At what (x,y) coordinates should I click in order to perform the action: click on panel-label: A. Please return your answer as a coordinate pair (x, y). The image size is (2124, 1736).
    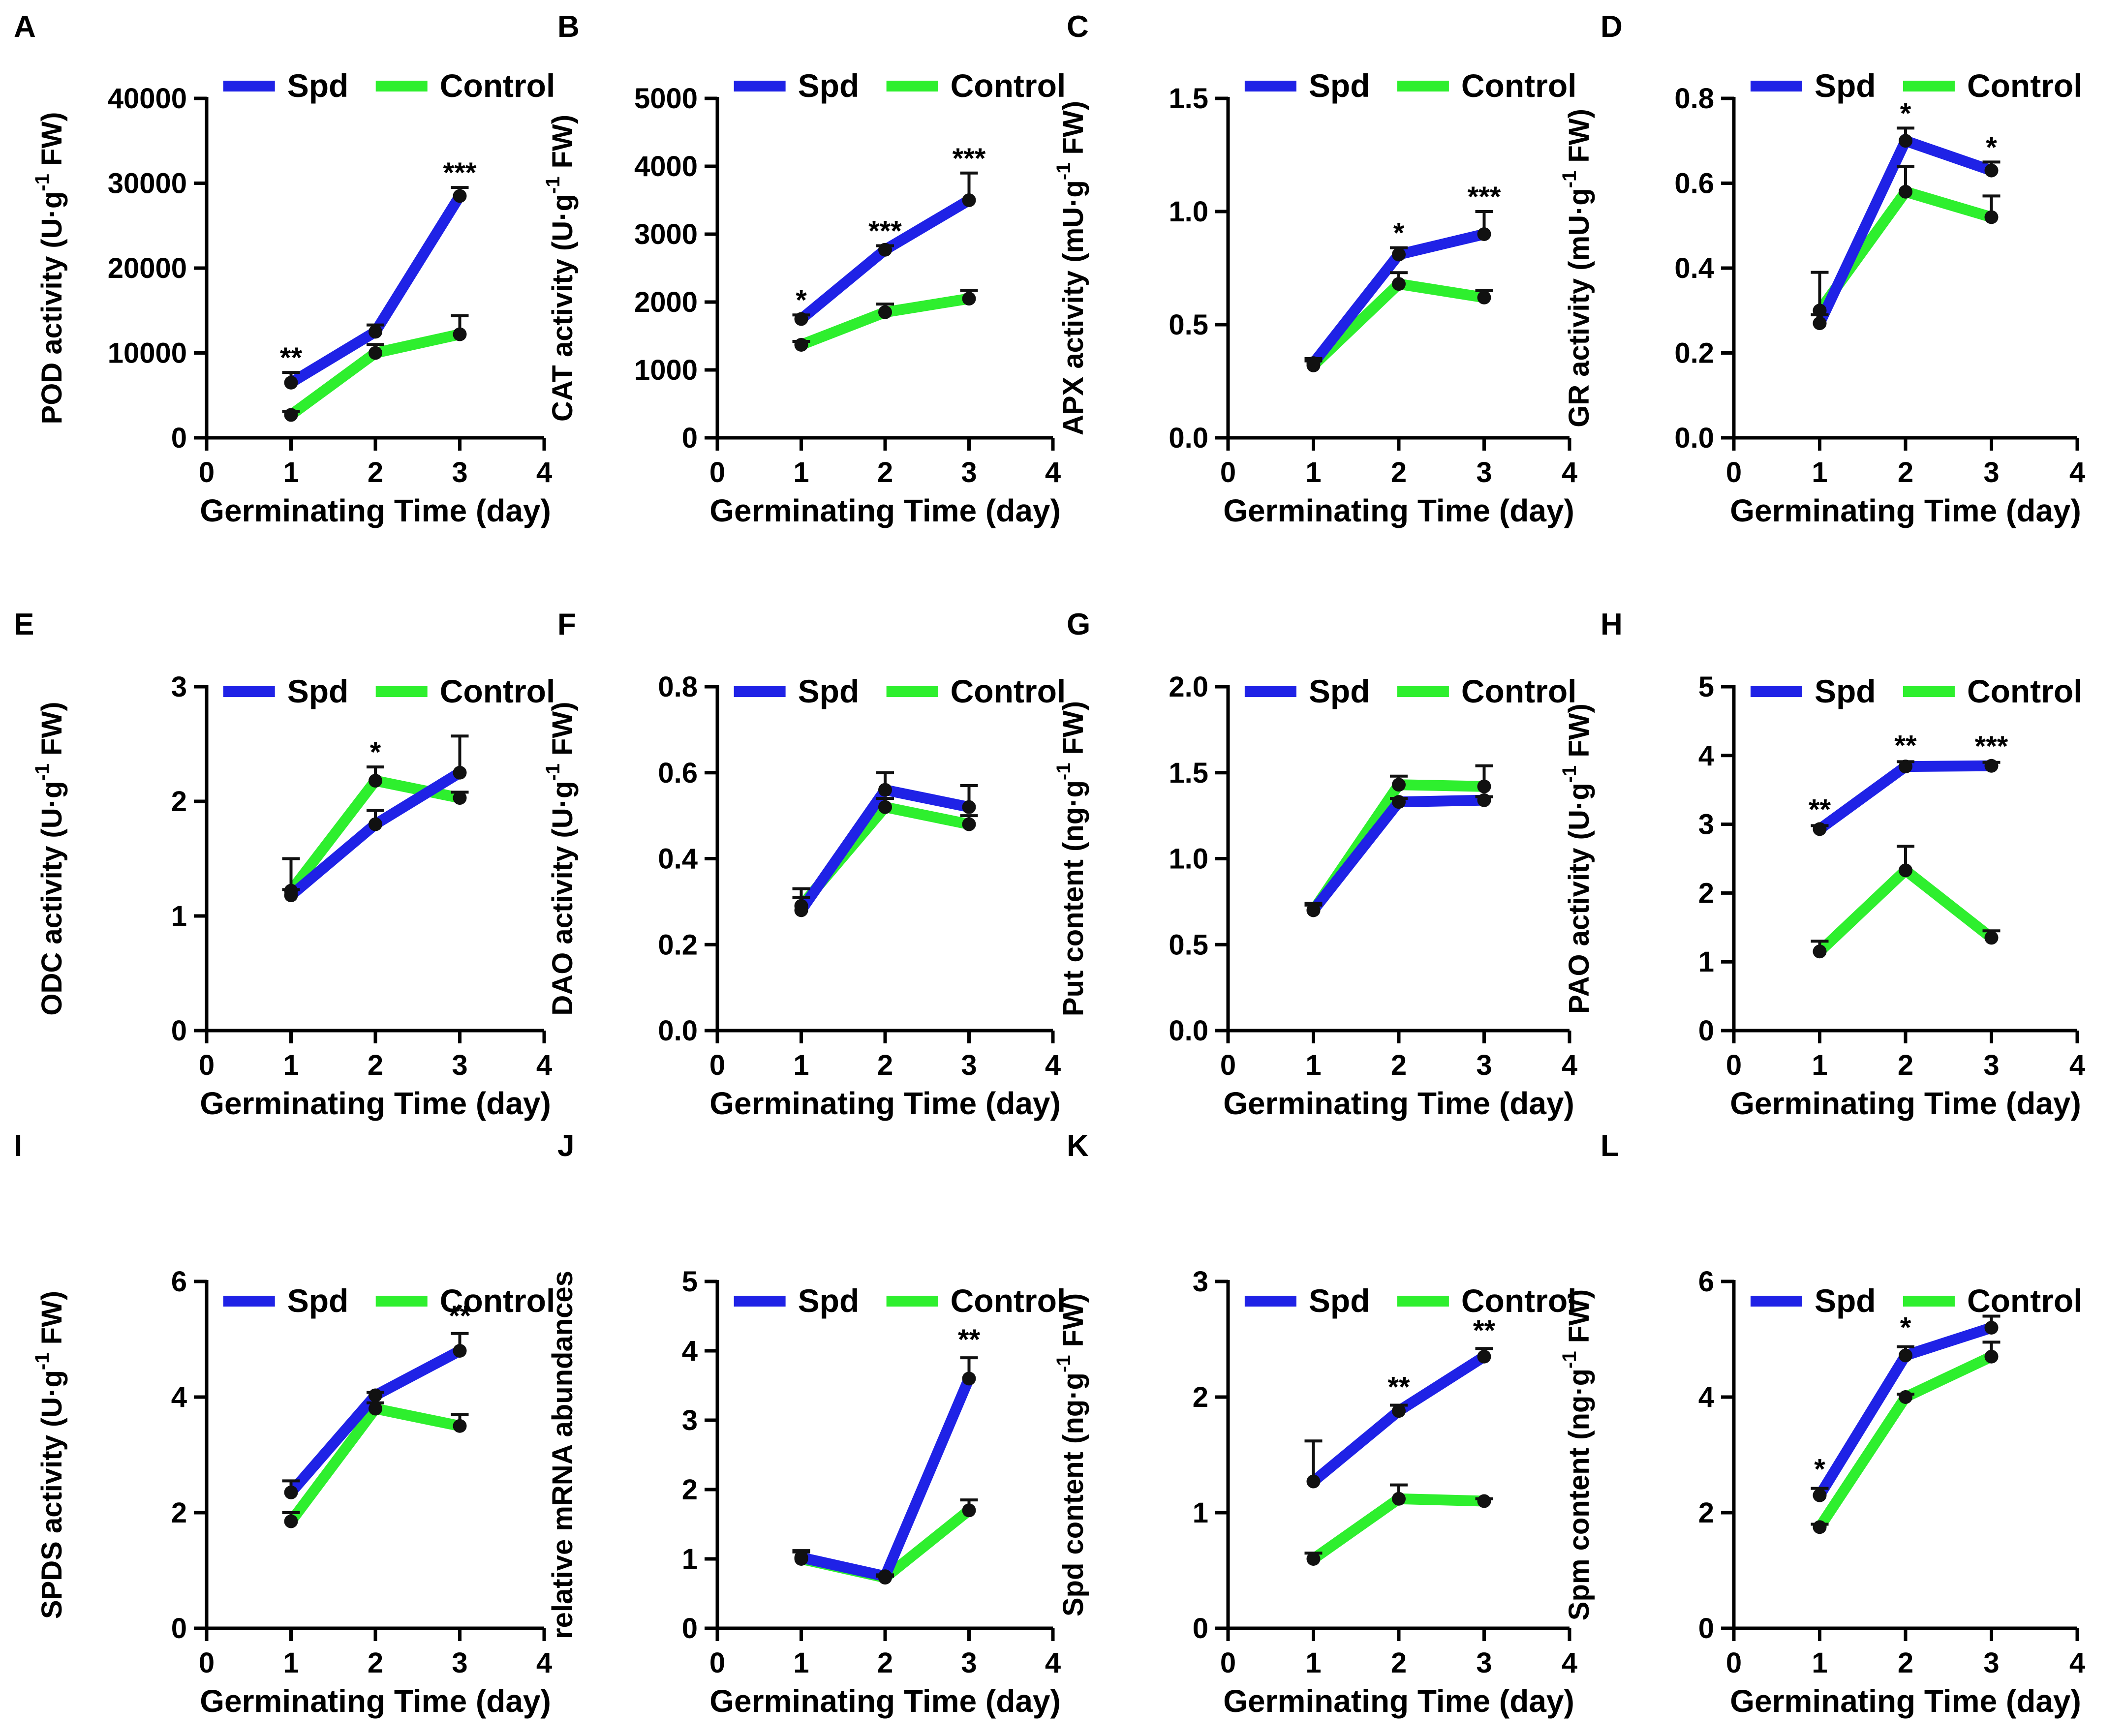
    Looking at the image, I should click on (25, 27).